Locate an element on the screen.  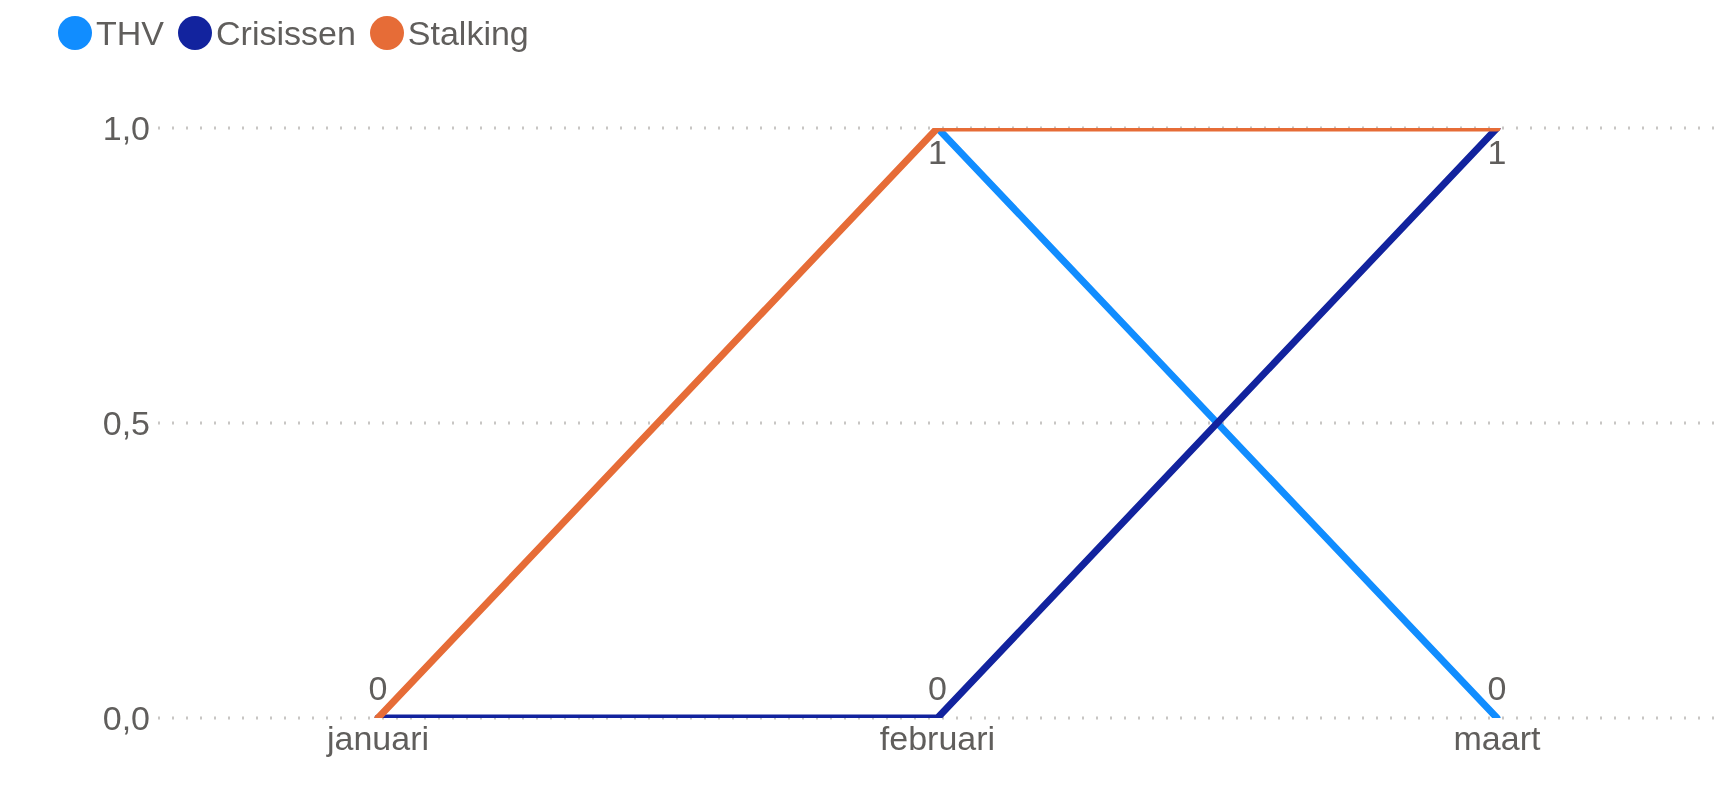
x-tick-label: januari is located at coordinates (377, 738).